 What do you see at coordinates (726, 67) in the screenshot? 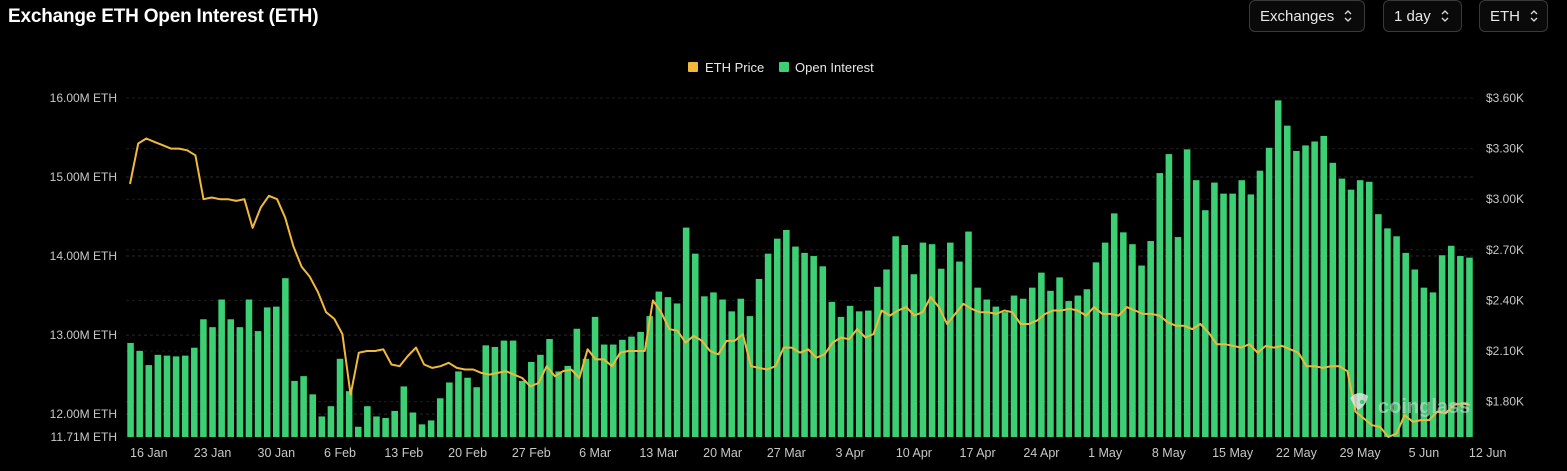
I see `legend-item-eth-price: ETH Price` at bounding box center [726, 67].